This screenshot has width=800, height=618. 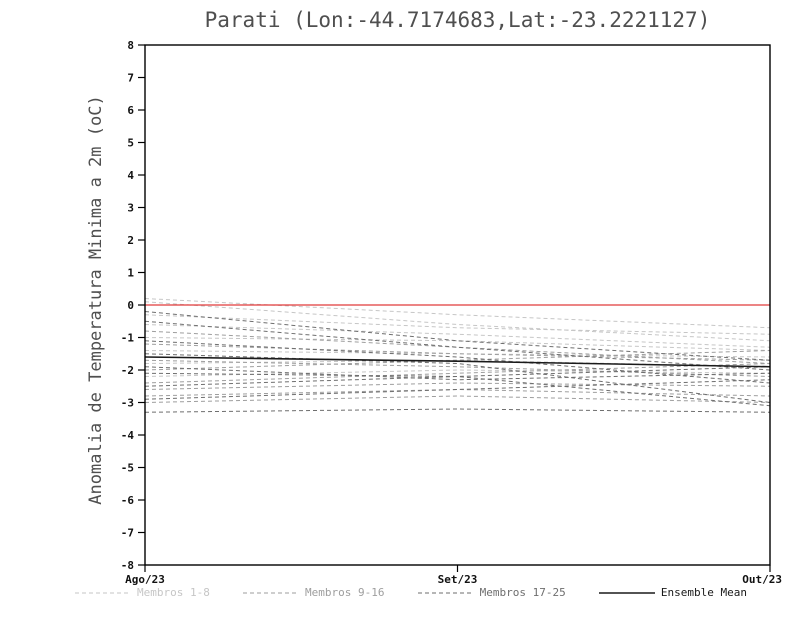 I want to click on legend-label: Membros 1-8, so click(x=173, y=592).